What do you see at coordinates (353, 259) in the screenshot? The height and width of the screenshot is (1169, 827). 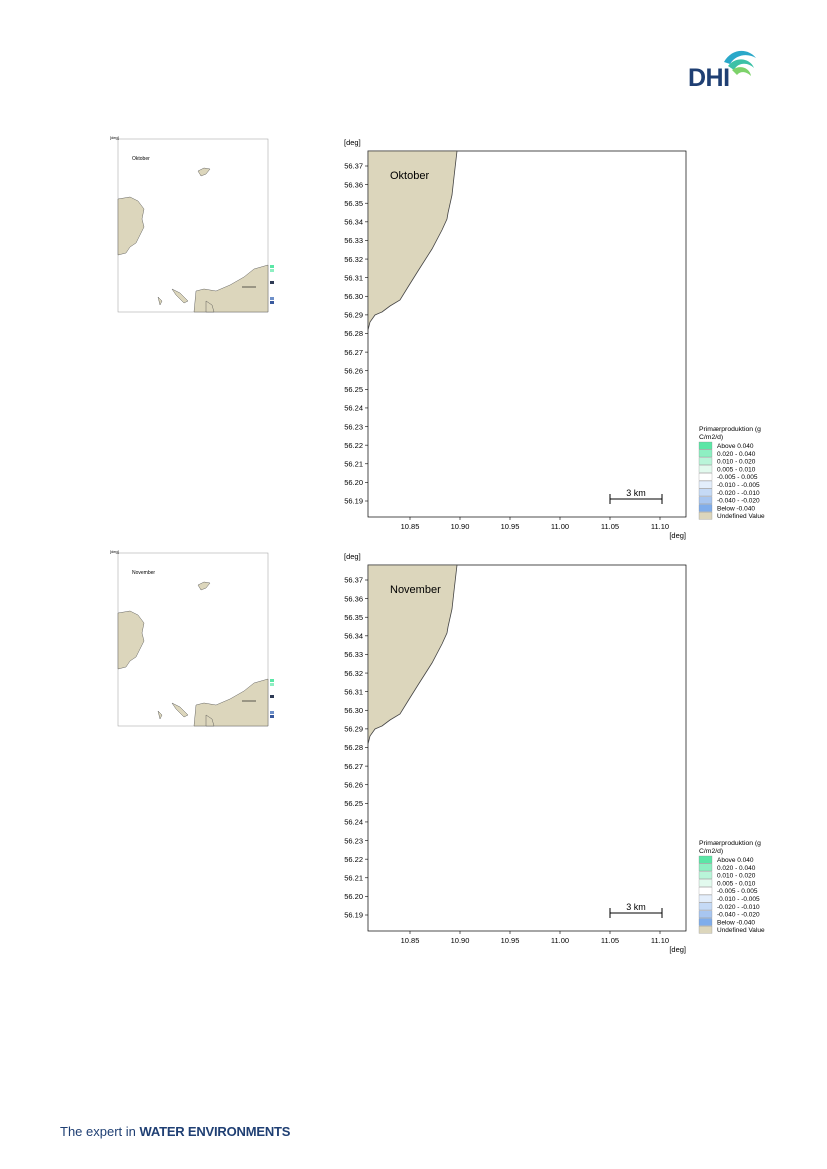 I see `y-tick-label: 56.32` at bounding box center [353, 259].